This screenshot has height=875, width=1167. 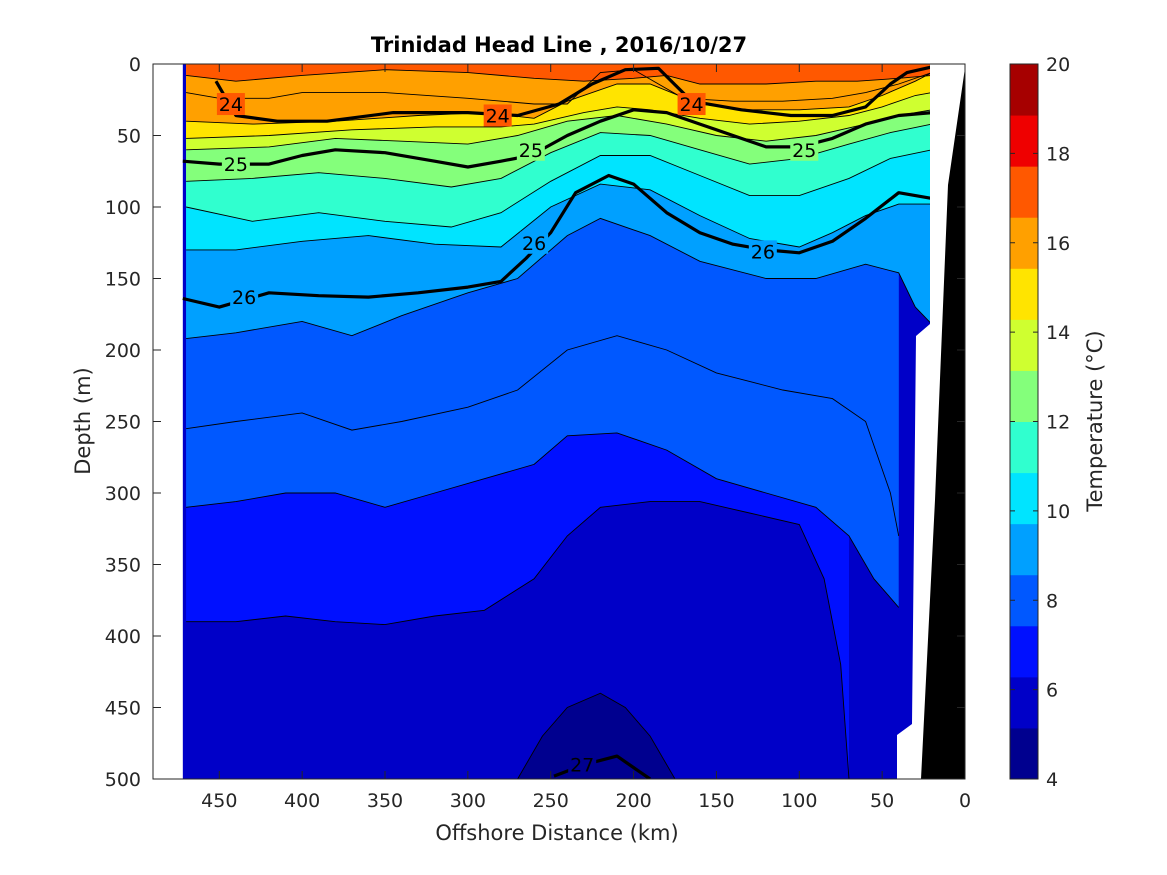 What do you see at coordinates (123, 494) in the screenshot?
I see `y-tick-label: 300` at bounding box center [123, 494].